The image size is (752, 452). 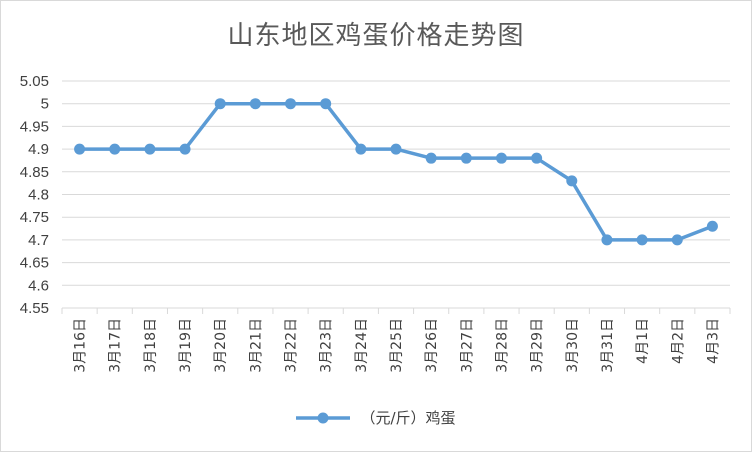 What do you see at coordinates (38, 149) in the screenshot?
I see `y-tick-label: 4.9` at bounding box center [38, 149].